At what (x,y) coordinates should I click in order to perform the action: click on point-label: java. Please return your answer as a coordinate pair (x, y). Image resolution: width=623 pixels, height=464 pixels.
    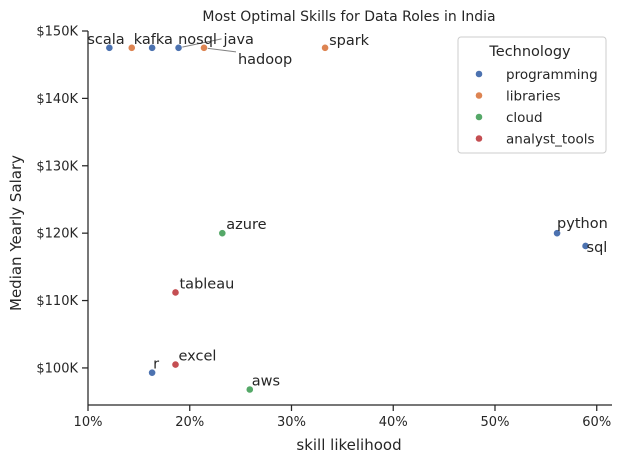
    Looking at the image, I should click on (238, 40).